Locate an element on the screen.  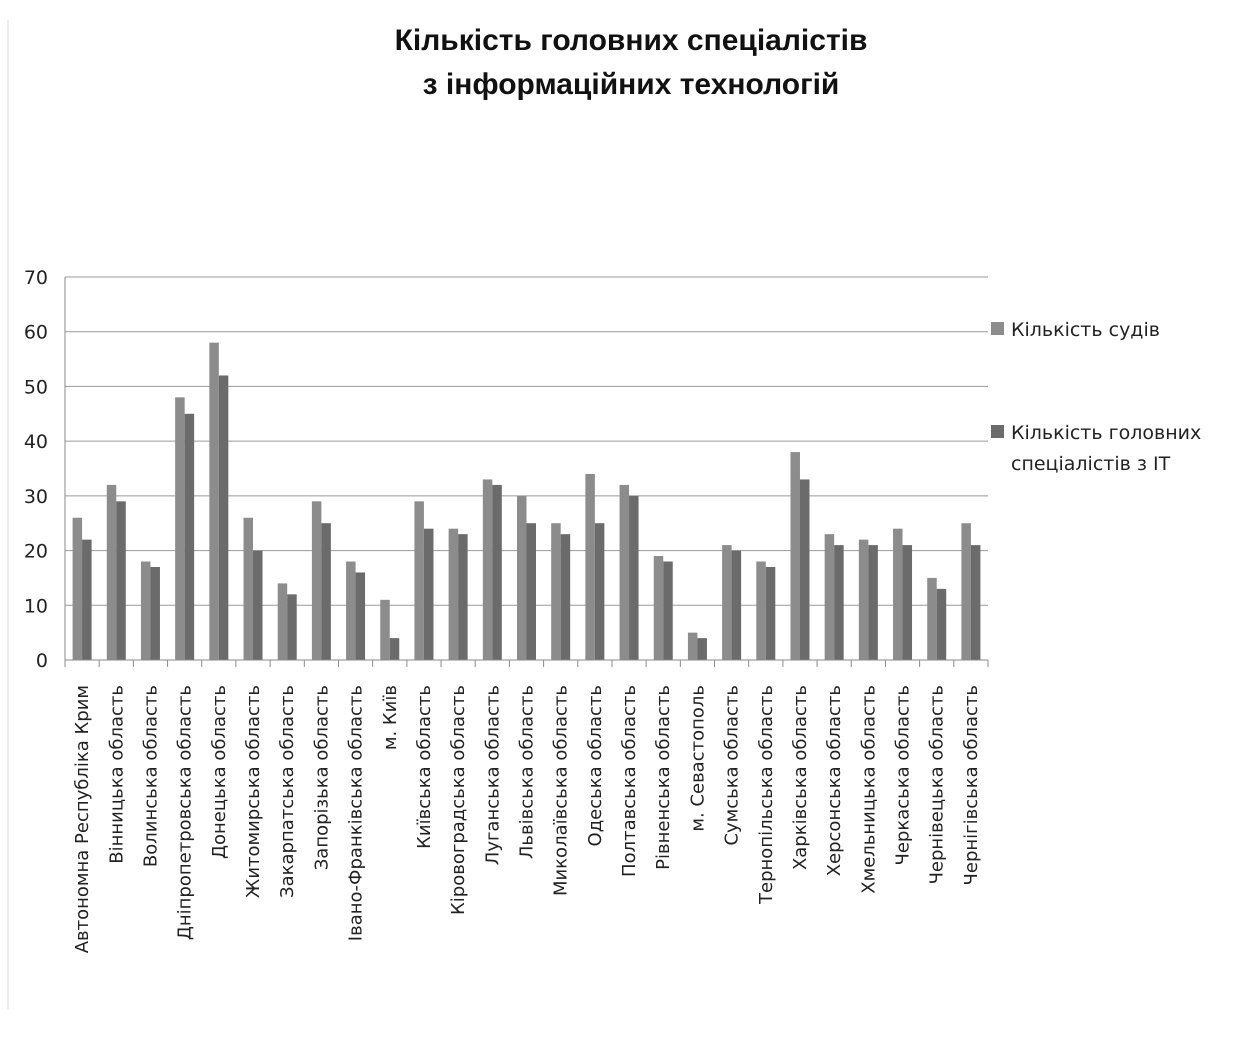
y-tick-label: 50 is located at coordinates (36, 387).